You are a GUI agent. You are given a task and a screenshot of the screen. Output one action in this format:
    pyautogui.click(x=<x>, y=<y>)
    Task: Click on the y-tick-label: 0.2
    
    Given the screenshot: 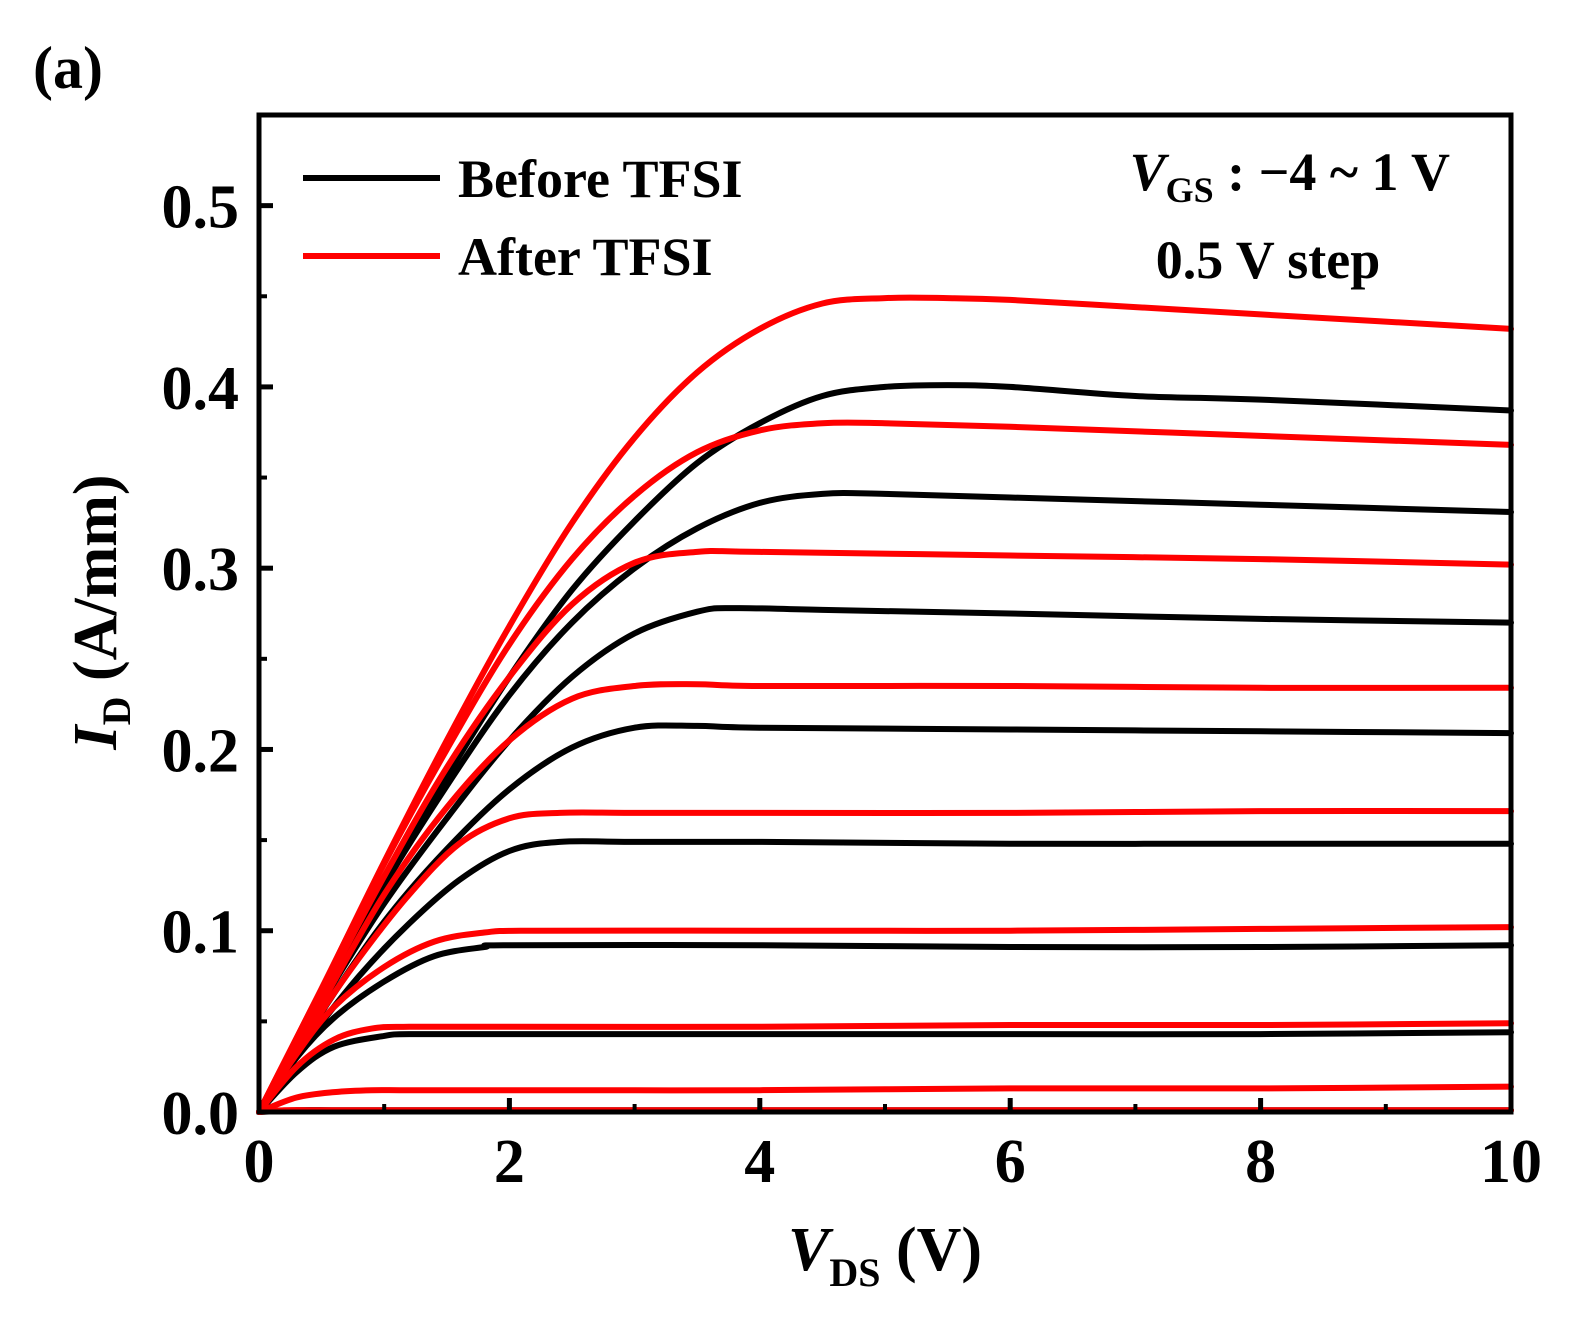 What is the action you would take?
    pyautogui.click(x=201, y=751)
    